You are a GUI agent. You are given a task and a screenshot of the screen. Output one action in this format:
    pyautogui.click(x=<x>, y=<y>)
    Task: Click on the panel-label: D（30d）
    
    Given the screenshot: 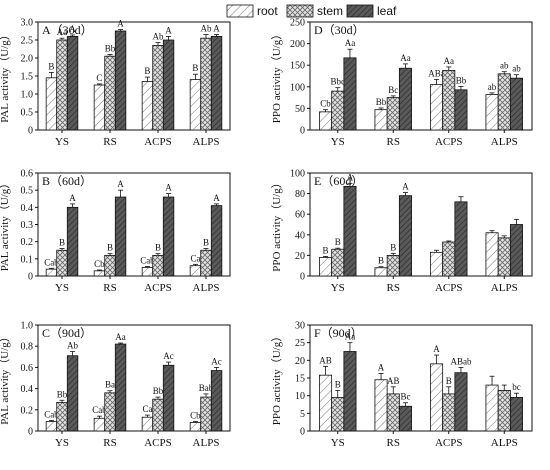 What is the action you would take?
    pyautogui.click(x=339, y=30)
    